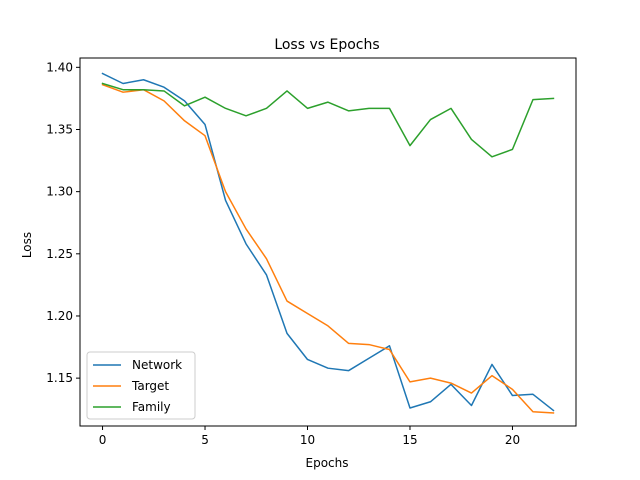 The height and width of the screenshot is (480, 640). I want to click on x-tick-label: 15, so click(409, 440).